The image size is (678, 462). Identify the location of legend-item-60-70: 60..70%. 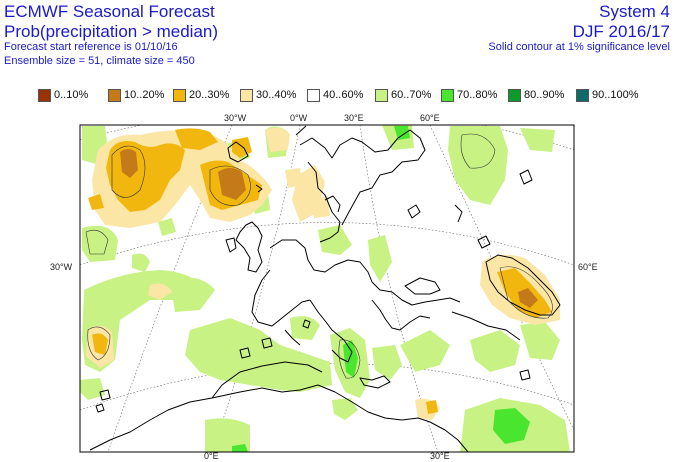
(403, 95).